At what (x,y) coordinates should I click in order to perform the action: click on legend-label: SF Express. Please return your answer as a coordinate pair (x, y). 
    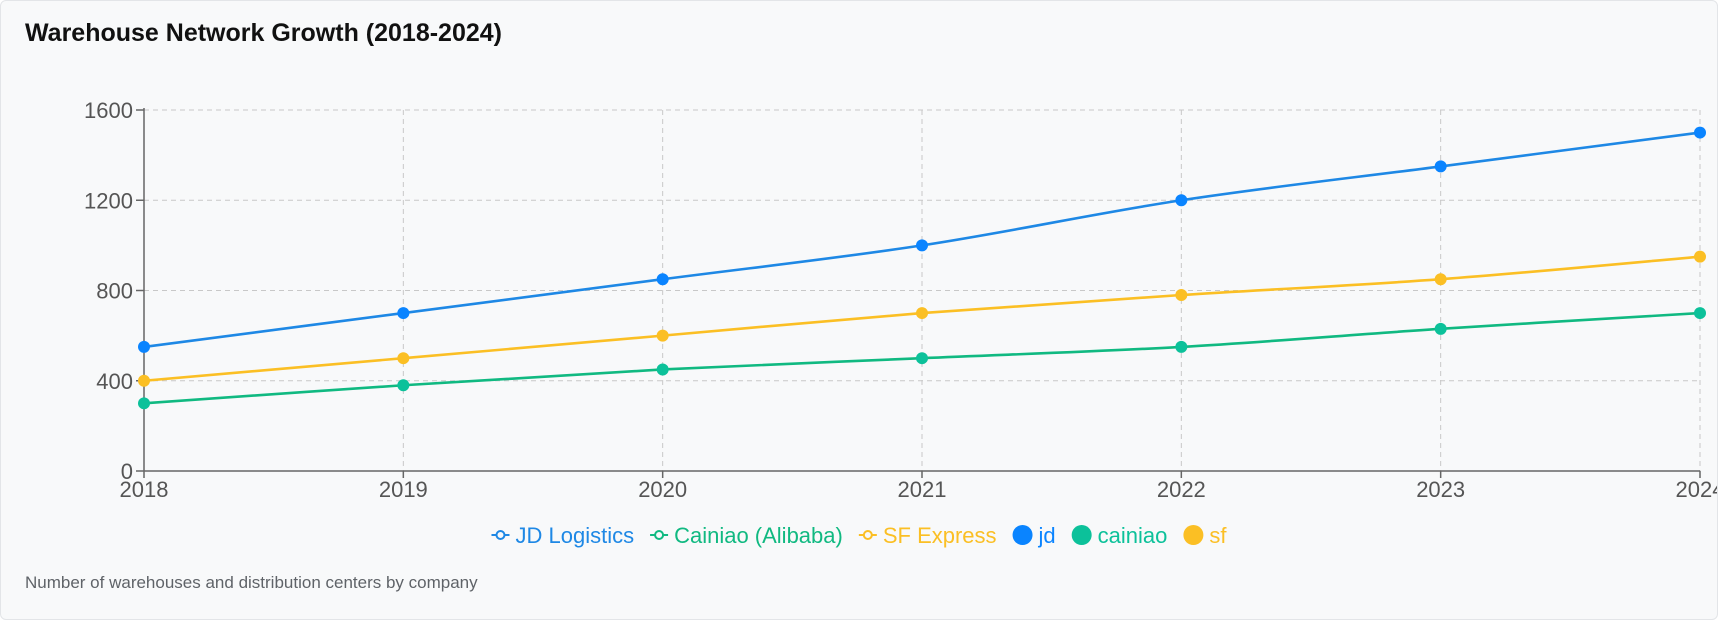
    Looking at the image, I should click on (940, 535).